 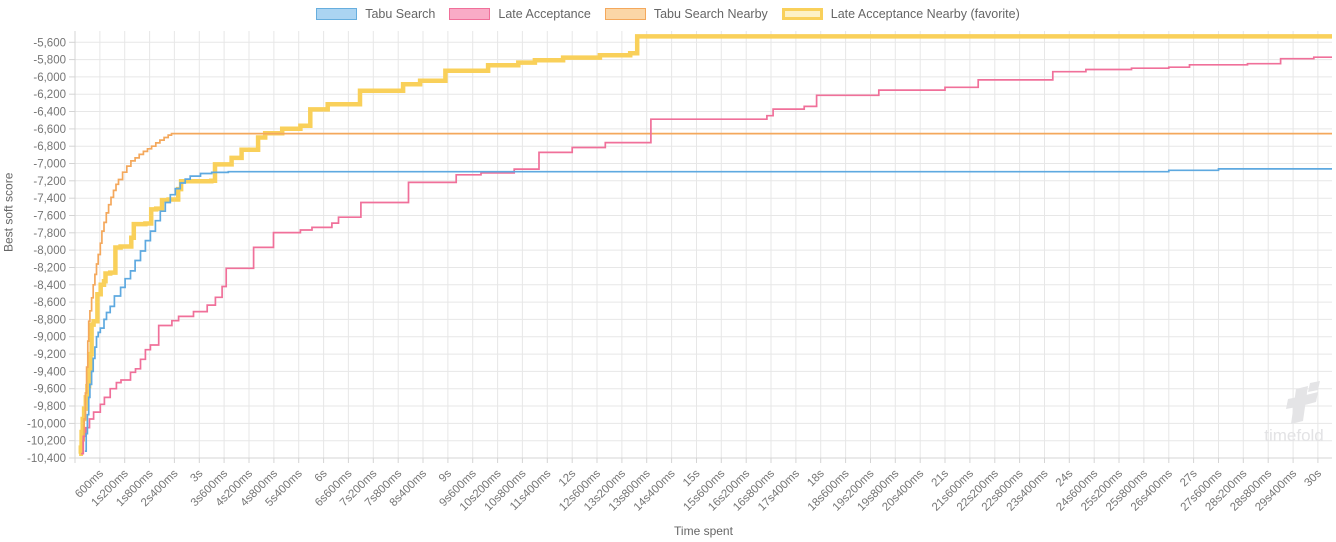 I want to click on legend-item-tabu-search-nearby: Tabu Search Nearby, so click(x=686, y=14).